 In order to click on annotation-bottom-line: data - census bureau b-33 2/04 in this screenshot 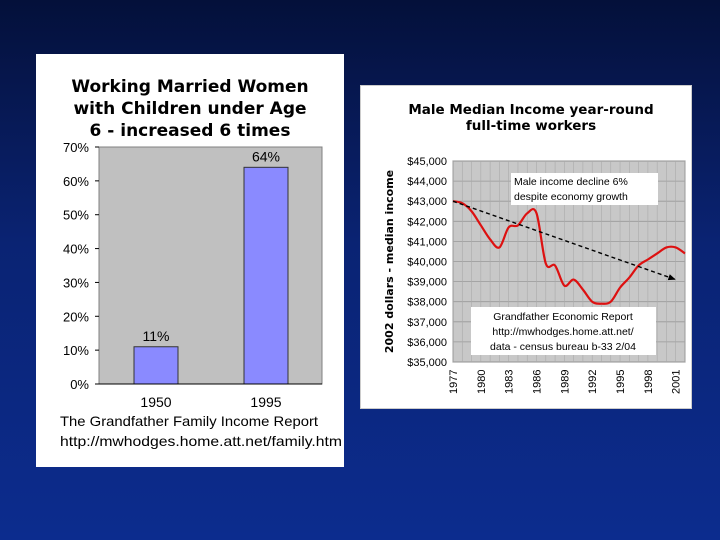, I will do `click(563, 347)`.